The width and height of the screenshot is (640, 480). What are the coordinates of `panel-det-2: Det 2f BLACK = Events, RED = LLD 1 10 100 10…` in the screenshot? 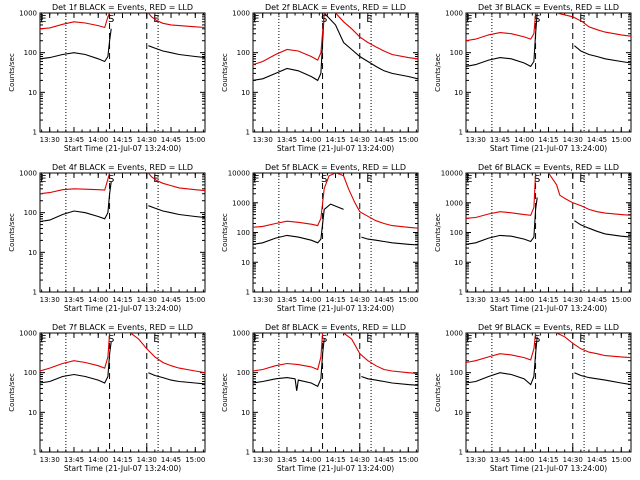 It's located at (320, 78).